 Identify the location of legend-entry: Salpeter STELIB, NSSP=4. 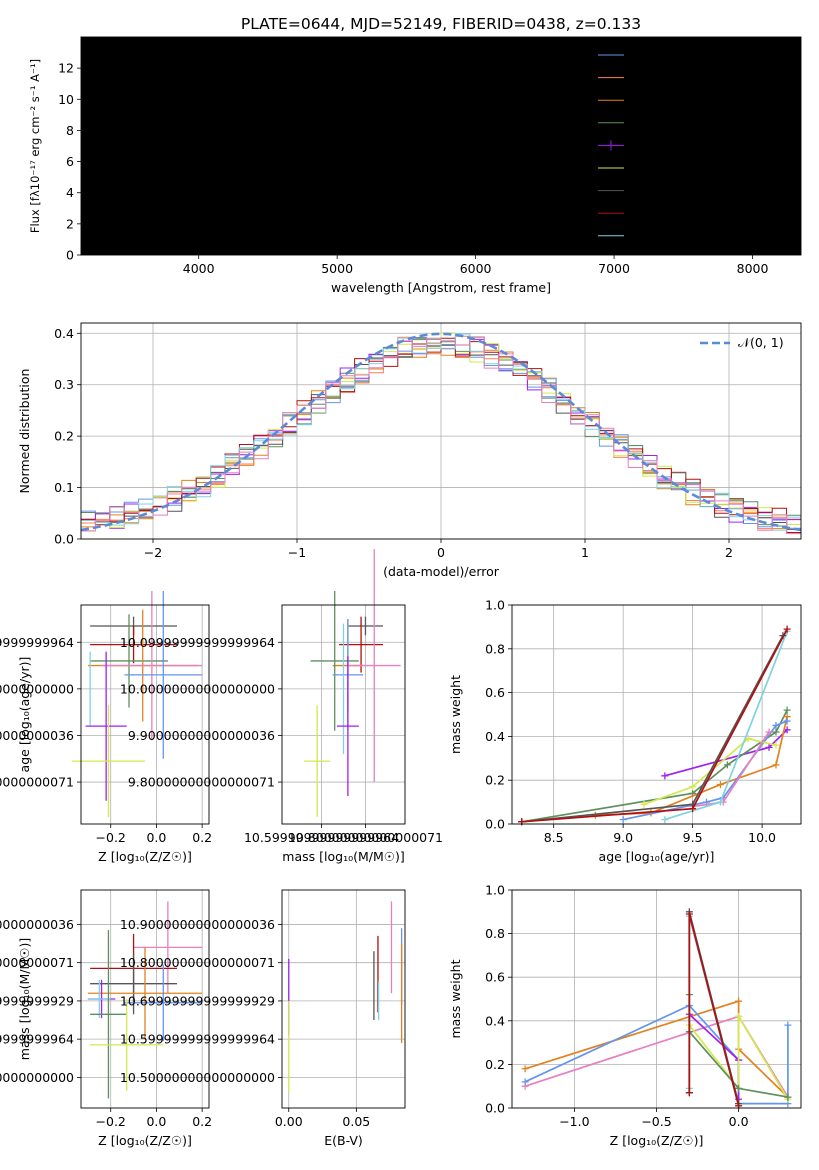
(704, 214).